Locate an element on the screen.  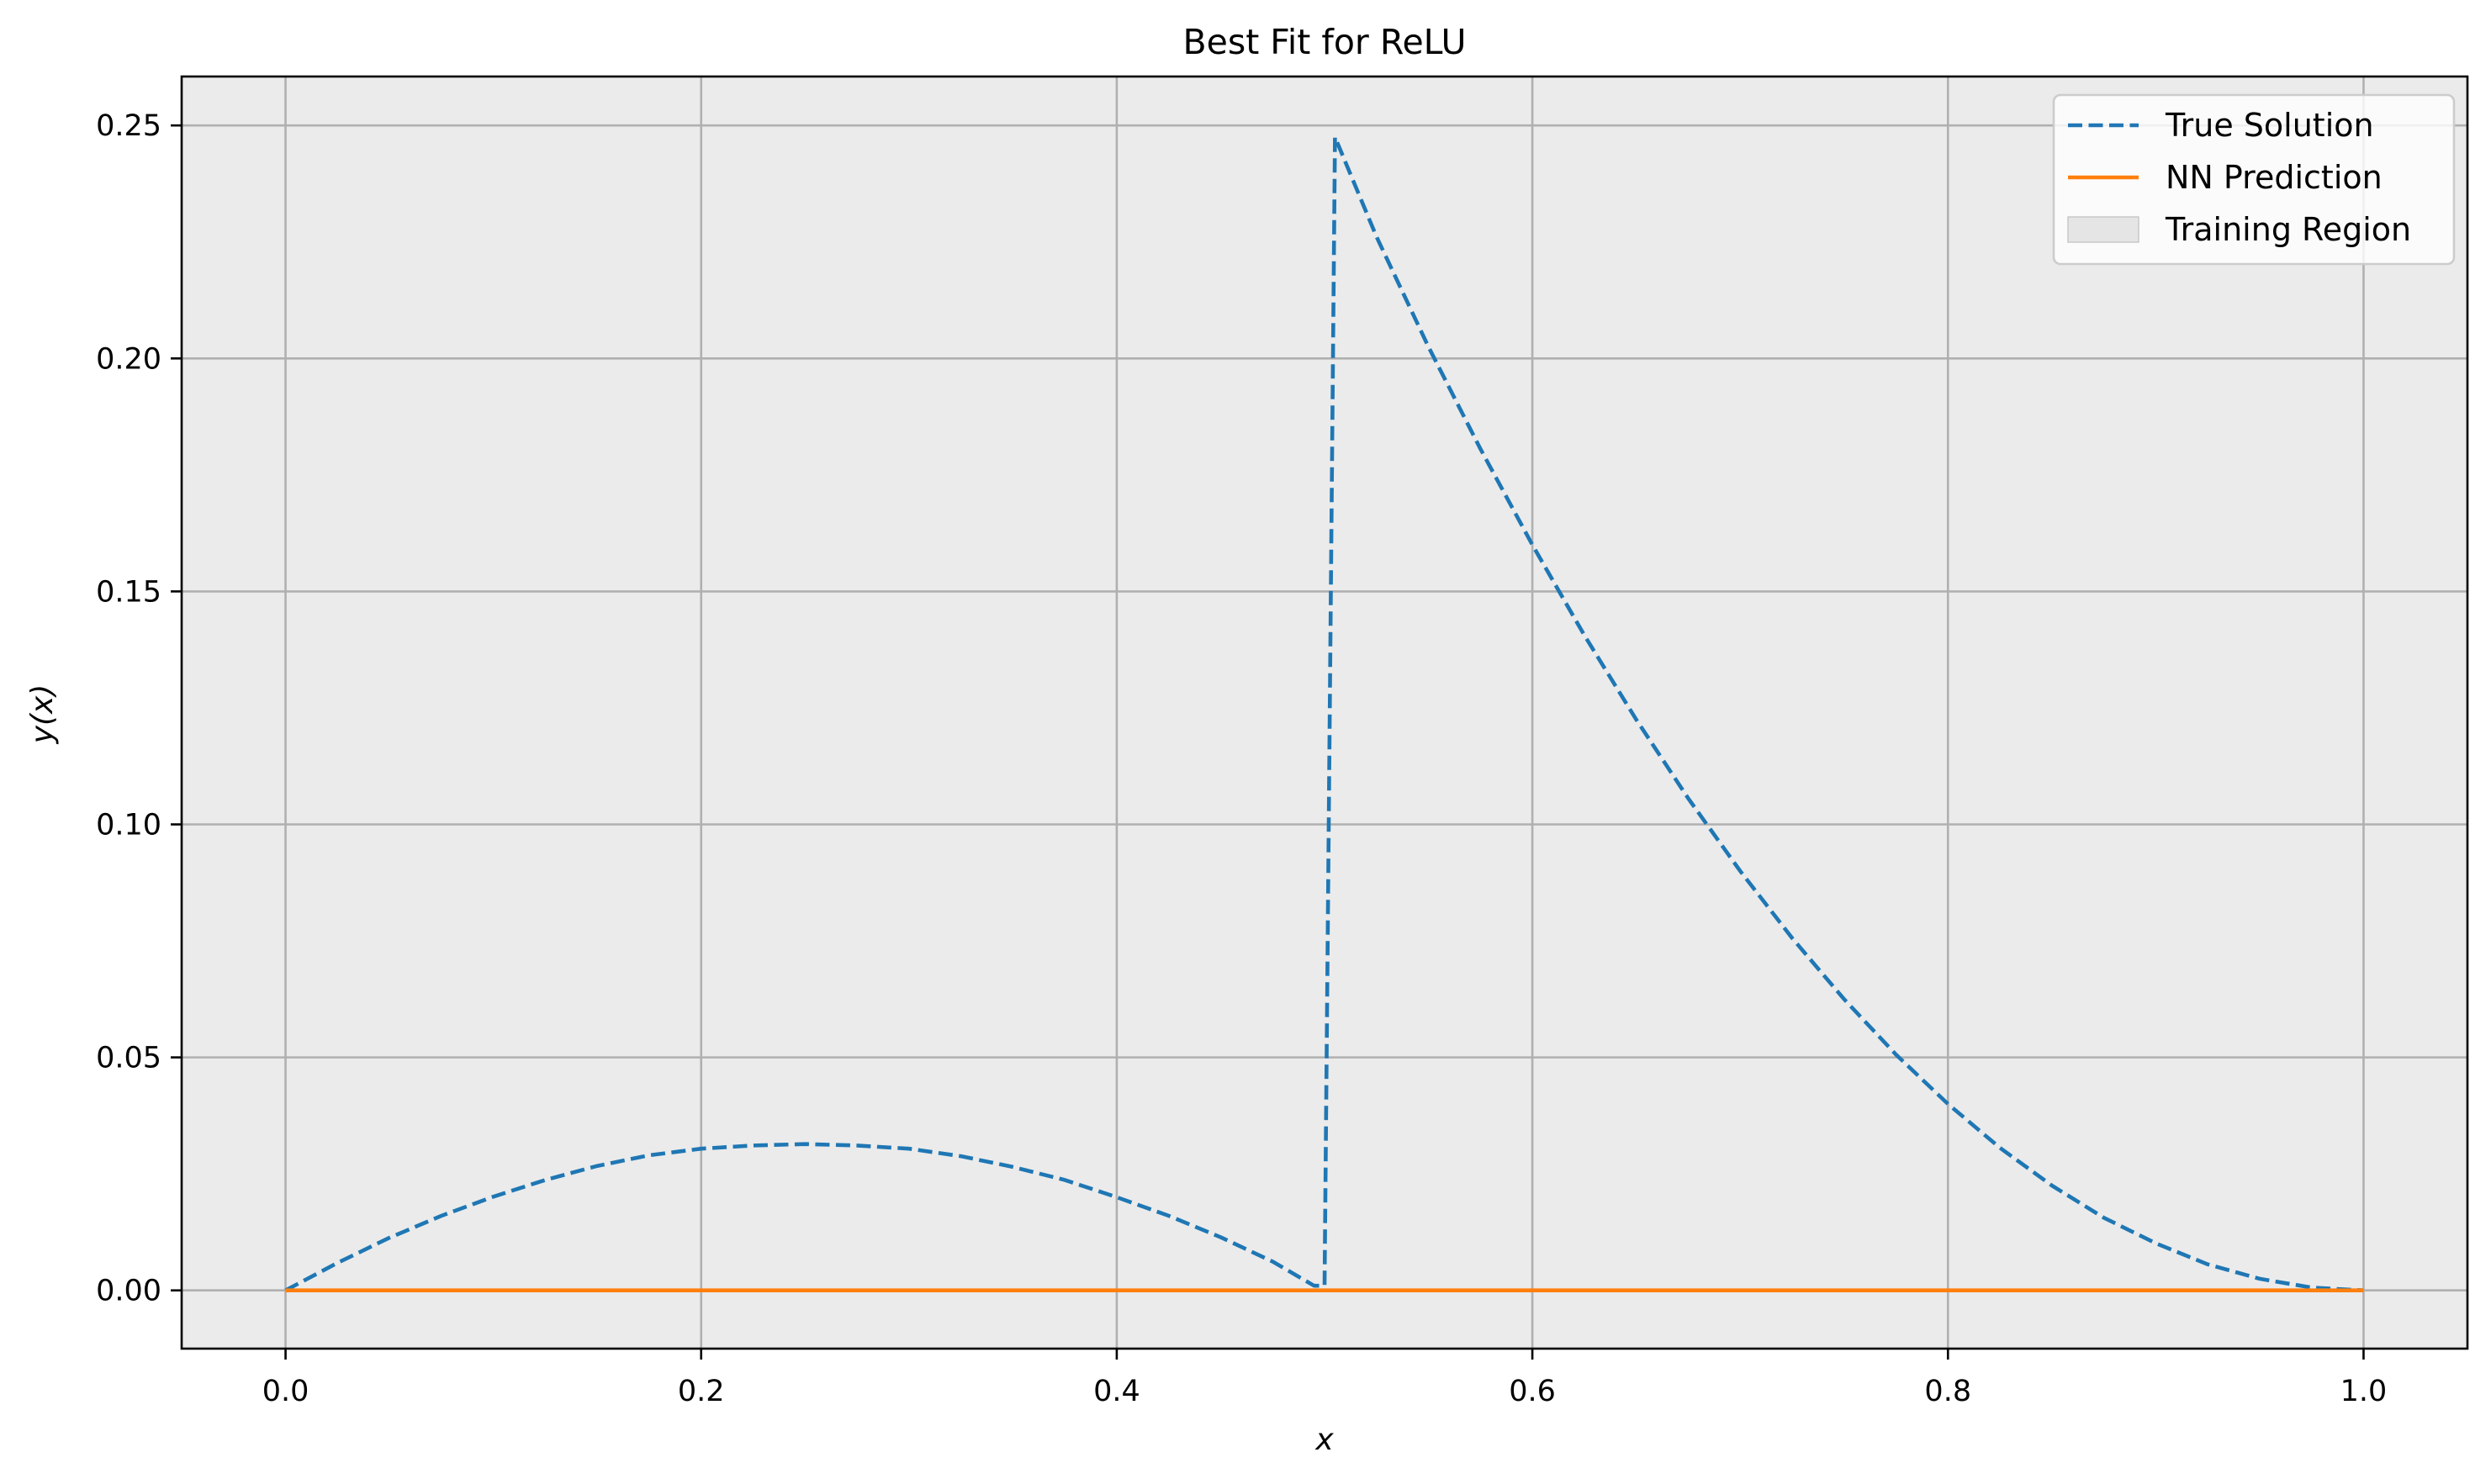
x-tick-label: 0.0 is located at coordinates (285, 1391).